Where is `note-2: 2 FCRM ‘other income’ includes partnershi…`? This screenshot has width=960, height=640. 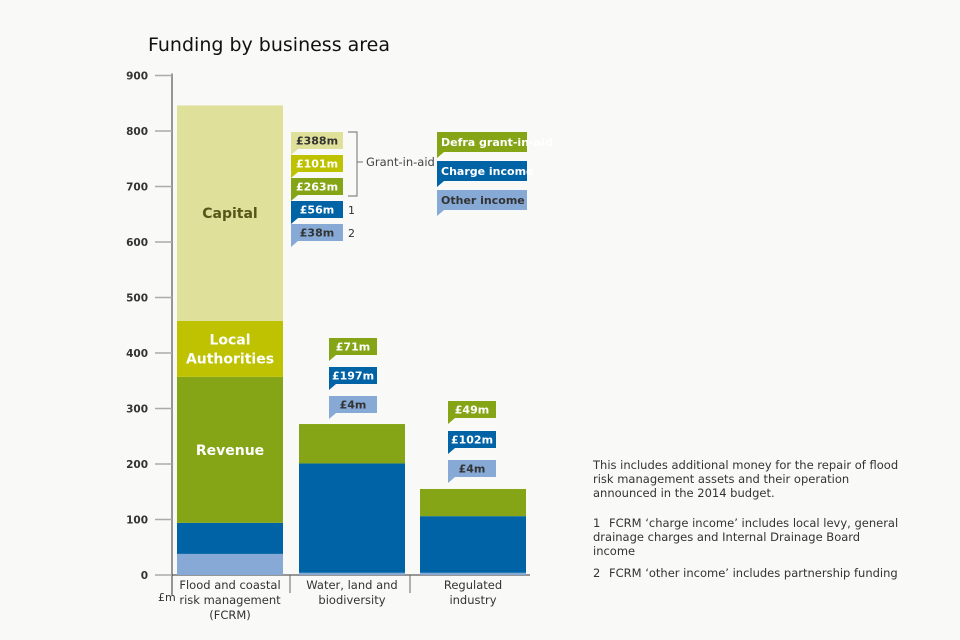 note-2: 2 FCRM ‘other income’ includes partnershi… is located at coordinates (748, 573).